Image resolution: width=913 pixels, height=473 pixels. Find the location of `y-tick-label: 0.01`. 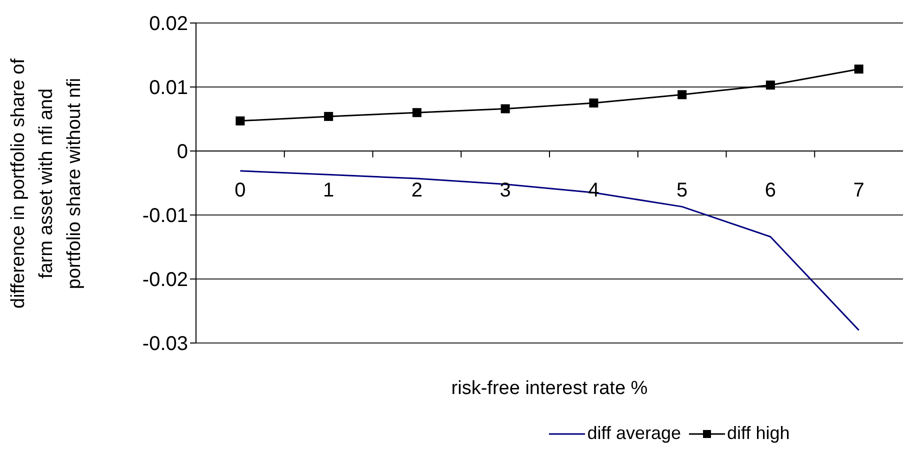

y-tick-label: 0.01 is located at coordinates (168, 88).